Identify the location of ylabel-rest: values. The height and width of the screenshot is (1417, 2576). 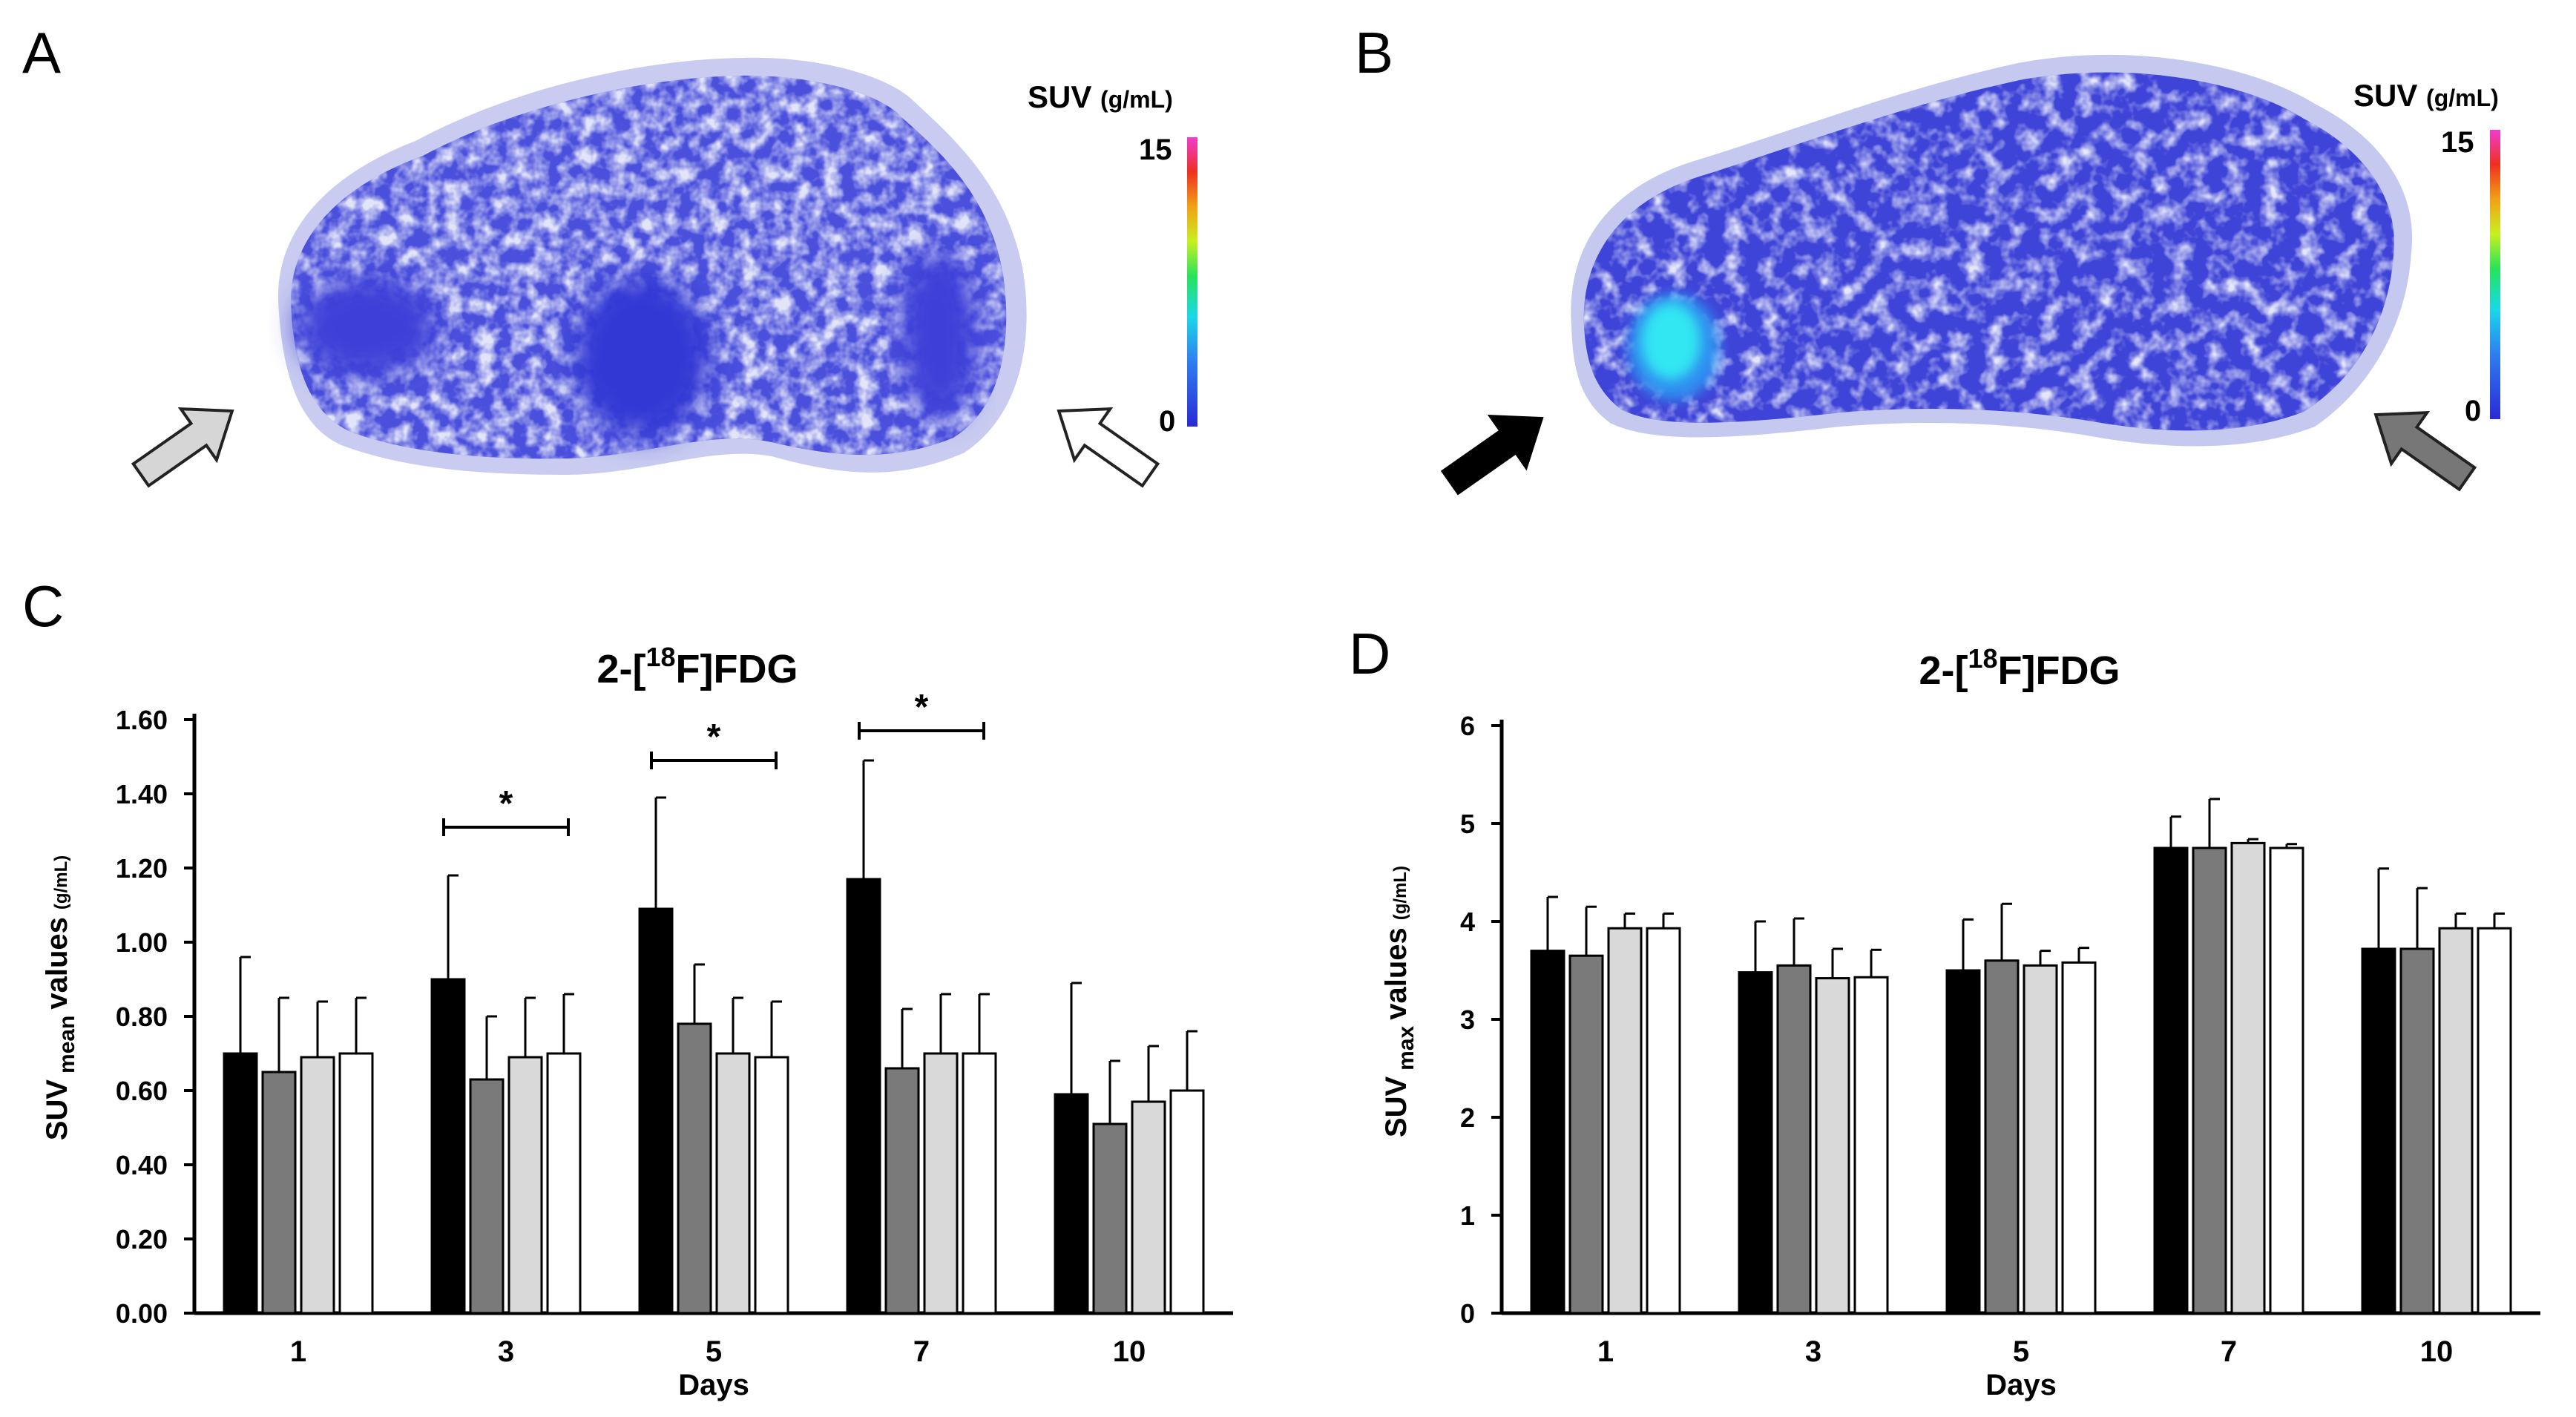
(57, 963).